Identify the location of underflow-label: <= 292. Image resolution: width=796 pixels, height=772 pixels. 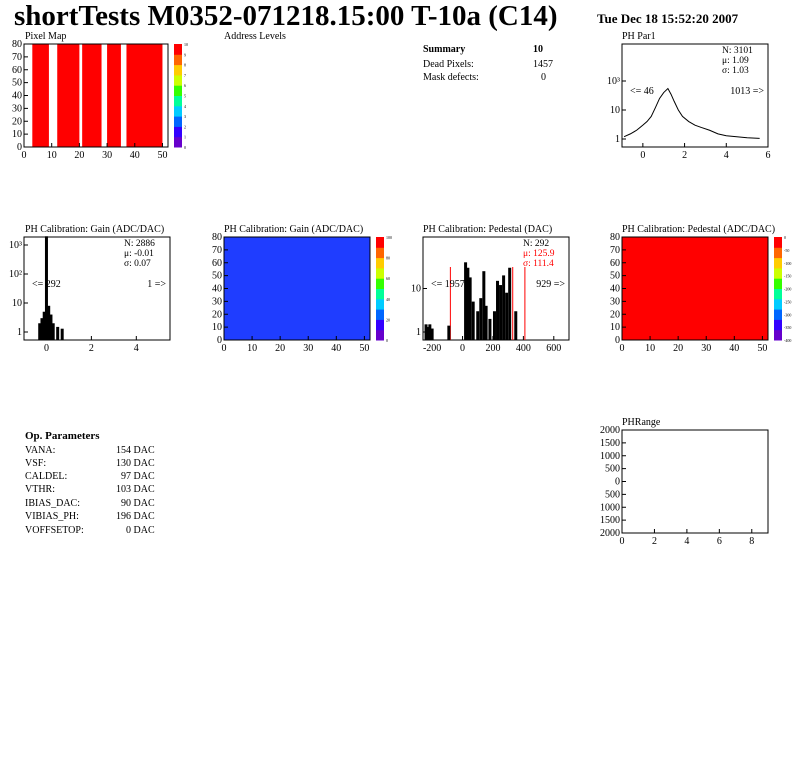
(46, 284).